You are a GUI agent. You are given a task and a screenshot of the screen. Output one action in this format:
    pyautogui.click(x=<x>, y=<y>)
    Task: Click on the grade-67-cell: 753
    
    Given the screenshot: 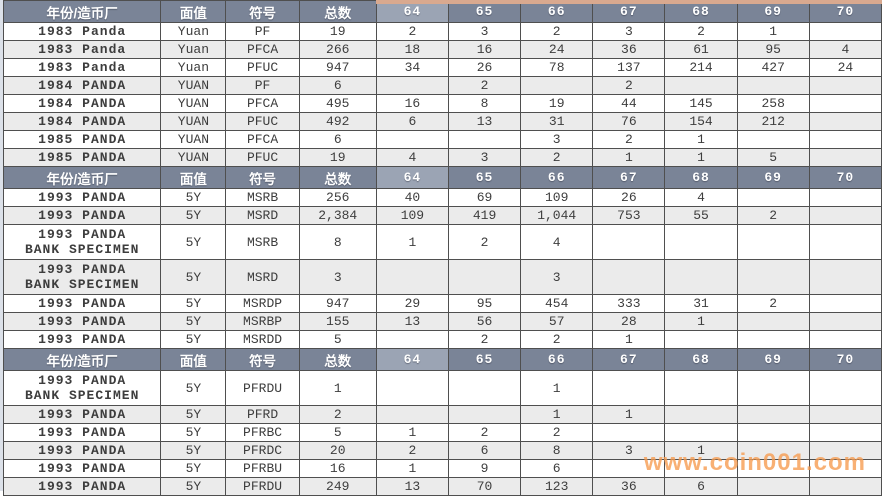 What is the action you would take?
    pyautogui.click(x=629, y=215)
    